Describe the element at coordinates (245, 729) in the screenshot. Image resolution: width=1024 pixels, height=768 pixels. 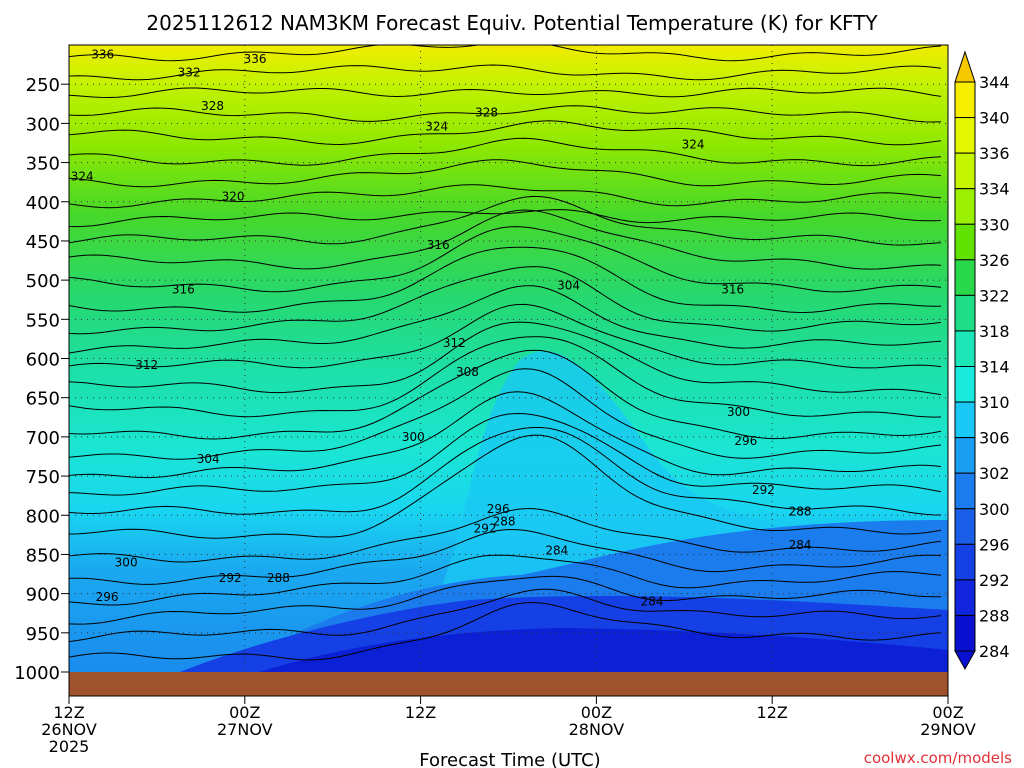
I see `x-tick-label: 27NOV` at that location.